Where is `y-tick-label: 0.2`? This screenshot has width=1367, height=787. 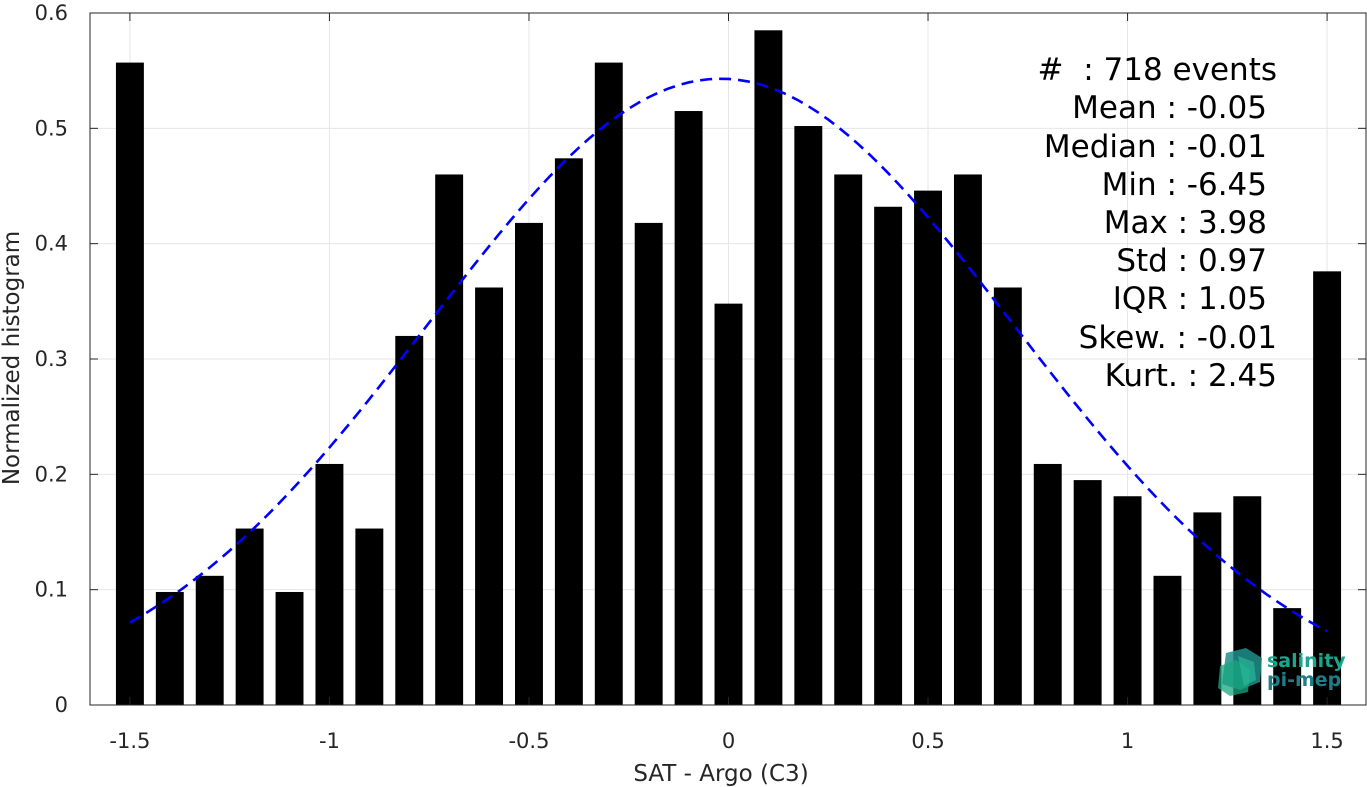
y-tick-label: 0.2 is located at coordinates (51, 474).